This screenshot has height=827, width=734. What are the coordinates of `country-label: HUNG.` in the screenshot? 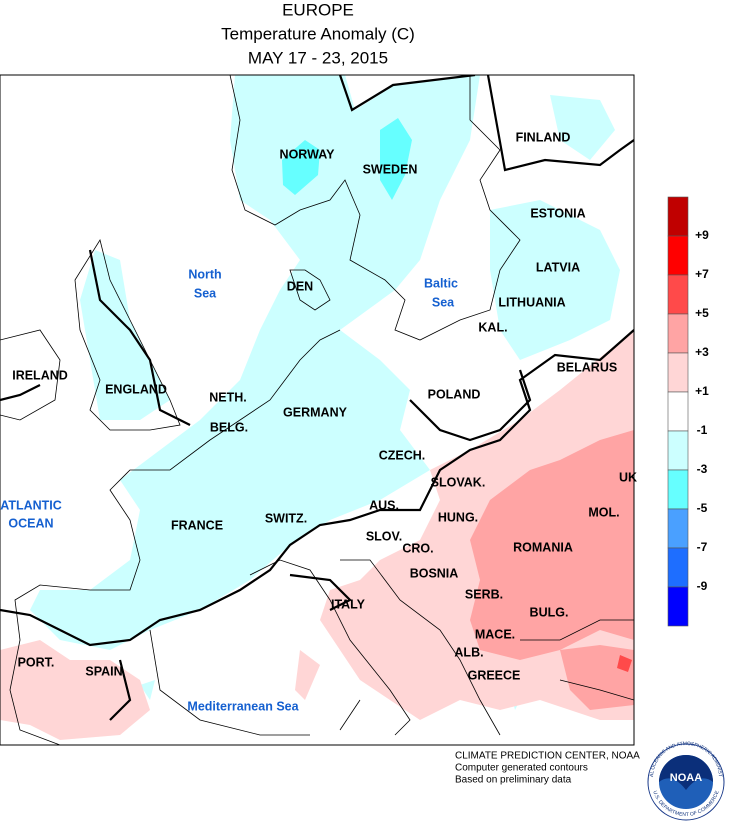 It's located at (458, 517).